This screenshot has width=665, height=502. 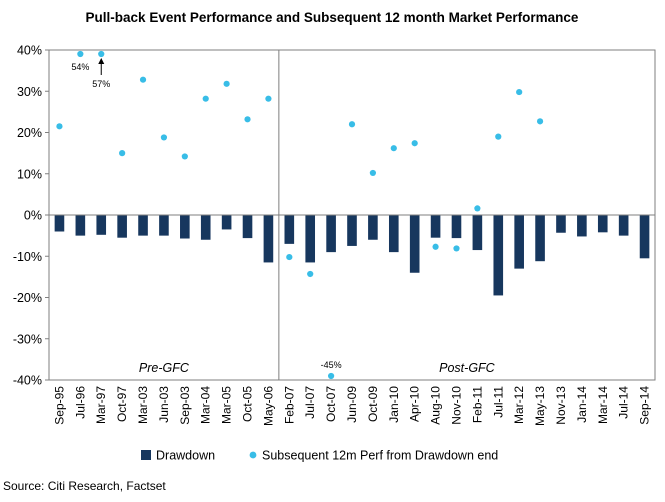 I want to click on y-tick-label: 40%, so click(x=29, y=51).